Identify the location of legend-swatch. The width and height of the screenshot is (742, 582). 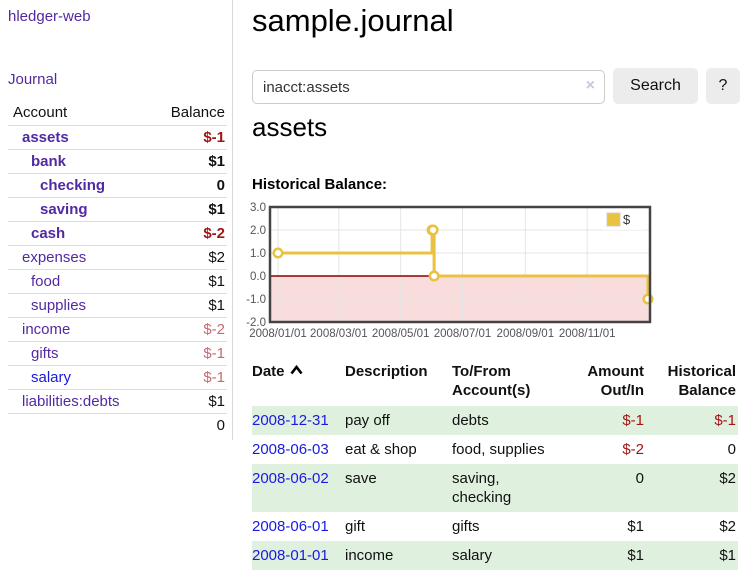
(613, 219).